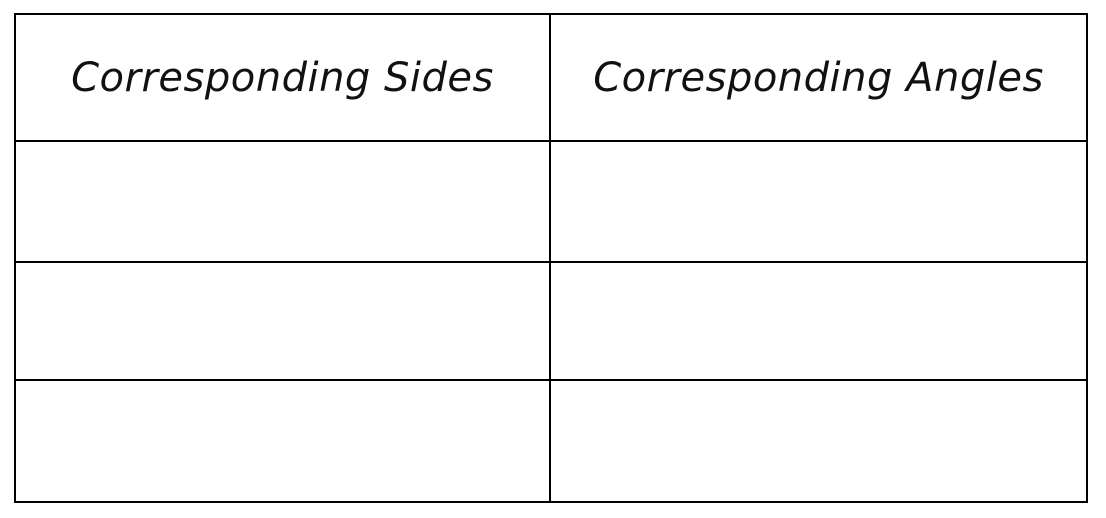 The width and height of the screenshot is (1106, 518). I want to click on header-corresponding-angles: Corresponding Angles, so click(817, 78).